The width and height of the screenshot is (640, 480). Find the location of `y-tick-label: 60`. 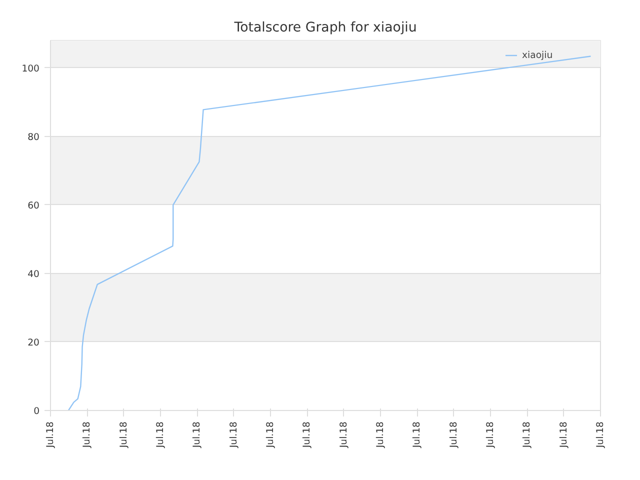

y-tick-label: 60 is located at coordinates (34, 206).